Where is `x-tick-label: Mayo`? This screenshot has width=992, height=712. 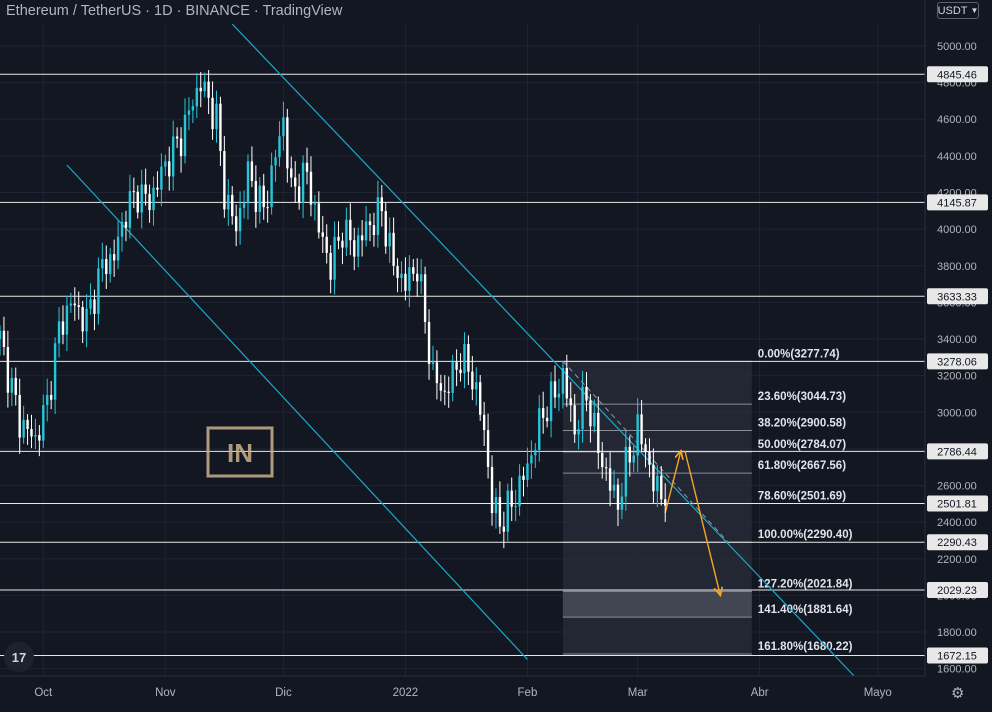
x-tick-label: Mayo is located at coordinates (878, 693).